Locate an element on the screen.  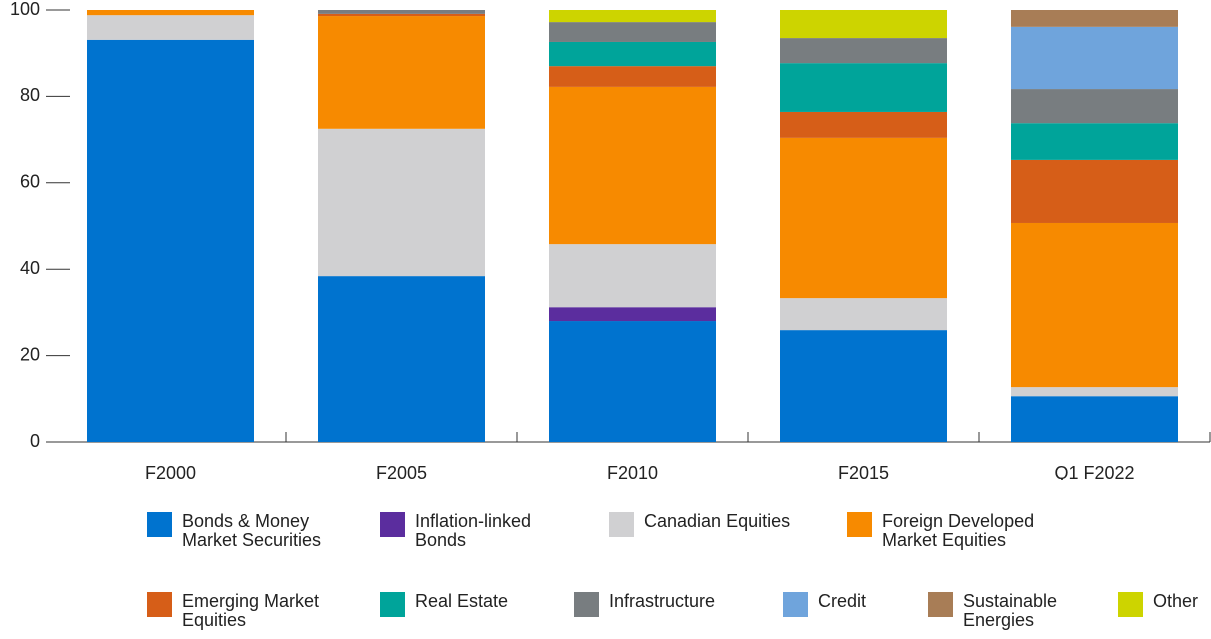
x-tick-label: F2005 is located at coordinates (401, 471).